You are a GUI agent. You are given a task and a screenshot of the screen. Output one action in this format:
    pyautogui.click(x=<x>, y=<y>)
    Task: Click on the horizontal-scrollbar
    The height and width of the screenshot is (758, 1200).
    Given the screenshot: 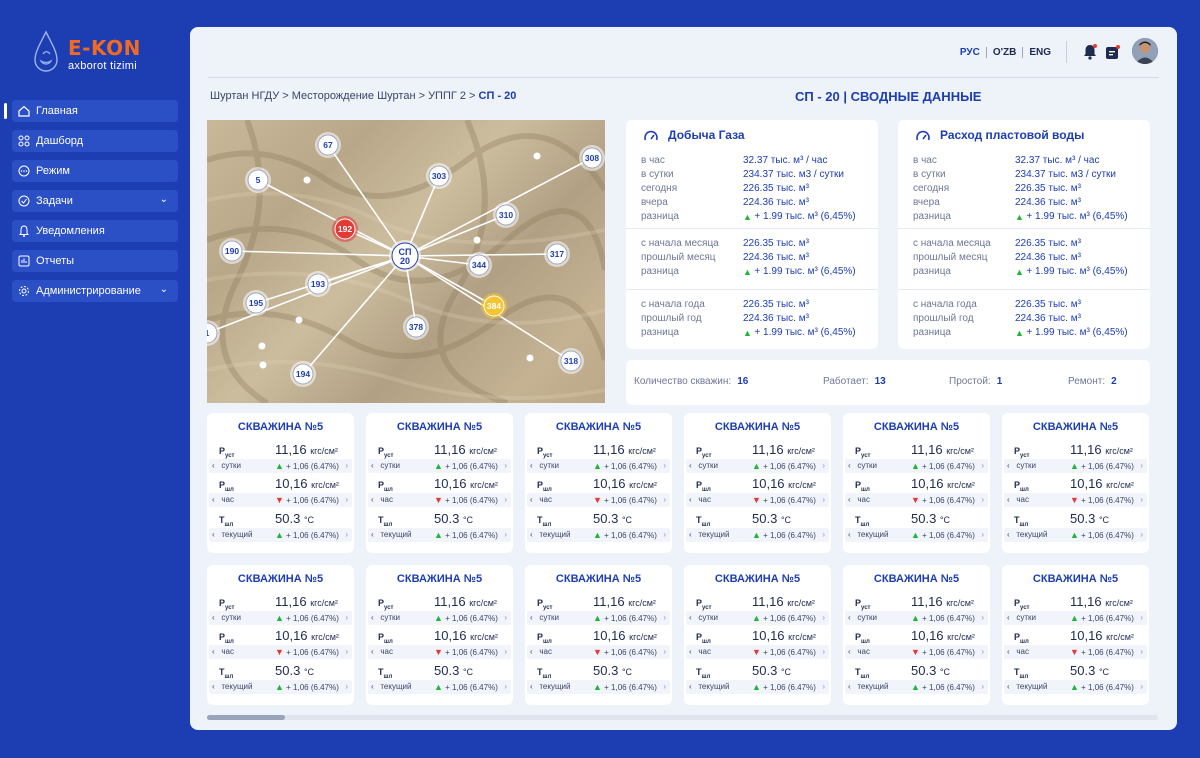 What is the action you would take?
    pyautogui.click(x=682, y=717)
    